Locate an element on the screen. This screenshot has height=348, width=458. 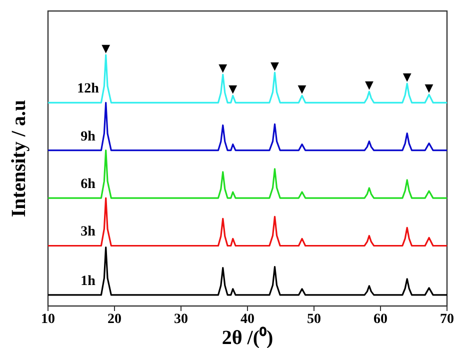
series-label: 12h is located at coordinates (88, 89).